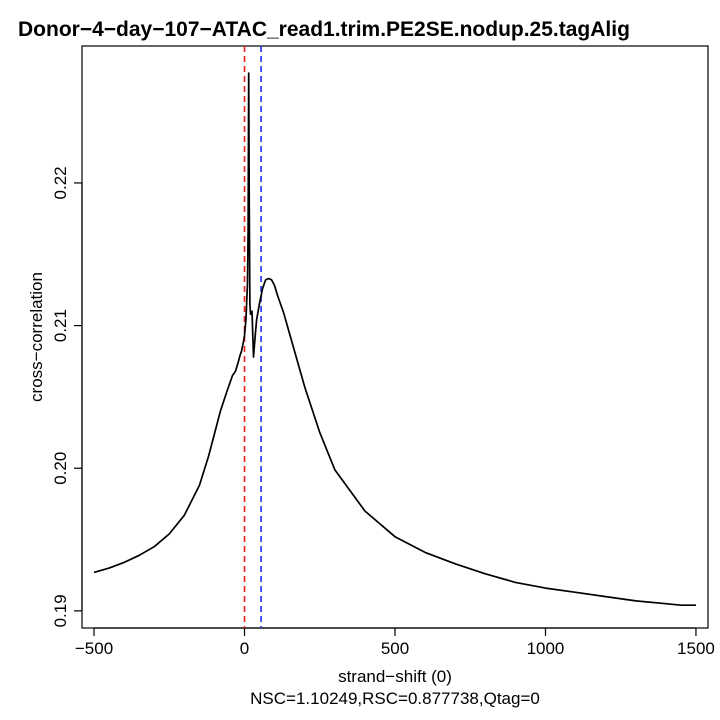 This screenshot has width=720, height=720. Describe the element at coordinates (546, 648) in the screenshot. I see `x-tick-label: 1000` at that location.